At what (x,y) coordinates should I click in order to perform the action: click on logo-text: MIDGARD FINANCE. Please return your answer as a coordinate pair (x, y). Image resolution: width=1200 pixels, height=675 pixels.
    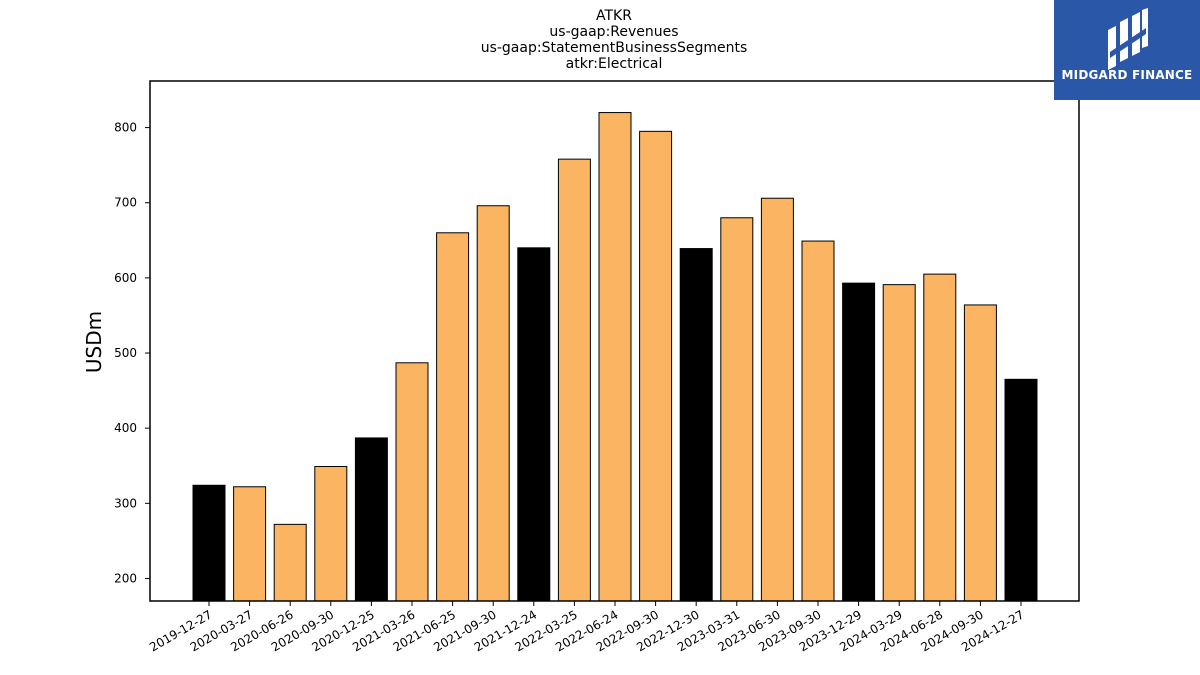
    Looking at the image, I should click on (1127, 75).